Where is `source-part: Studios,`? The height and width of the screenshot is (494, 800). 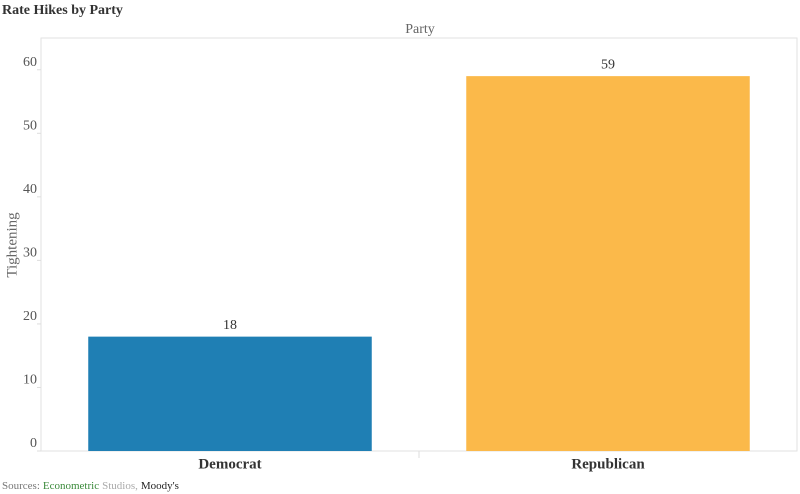
source-part: Studios, is located at coordinates (120, 486).